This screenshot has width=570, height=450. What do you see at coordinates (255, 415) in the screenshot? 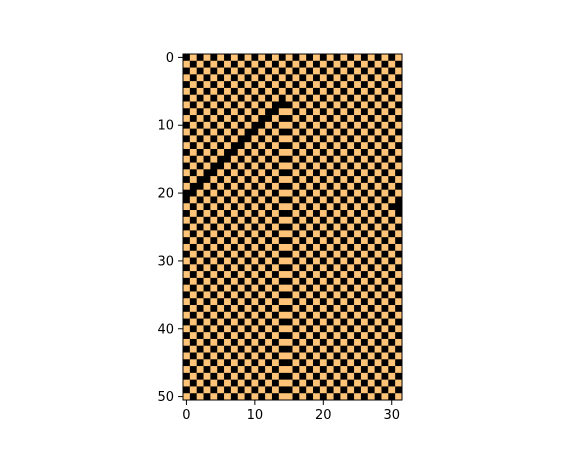
I see `x-tick-label: 10` at bounding box center [255, 415].